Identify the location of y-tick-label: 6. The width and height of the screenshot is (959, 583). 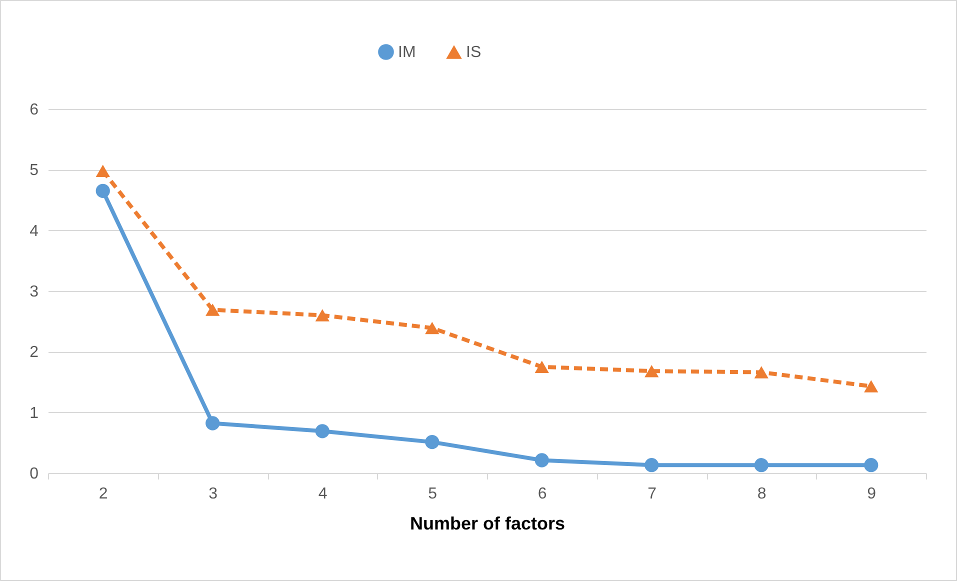
(34, 110).